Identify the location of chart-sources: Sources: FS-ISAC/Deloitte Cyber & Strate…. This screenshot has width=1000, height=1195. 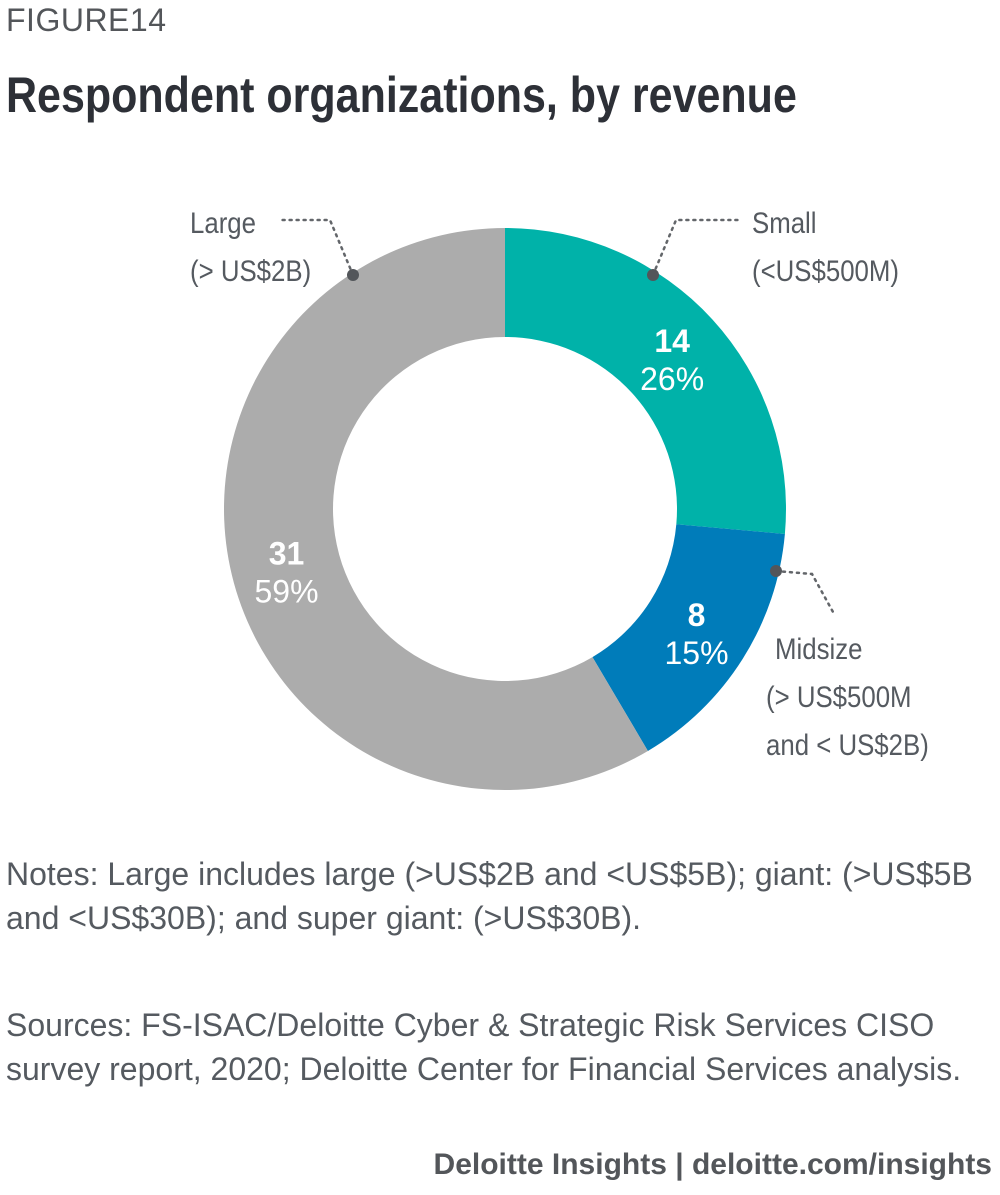
(484, 1047).